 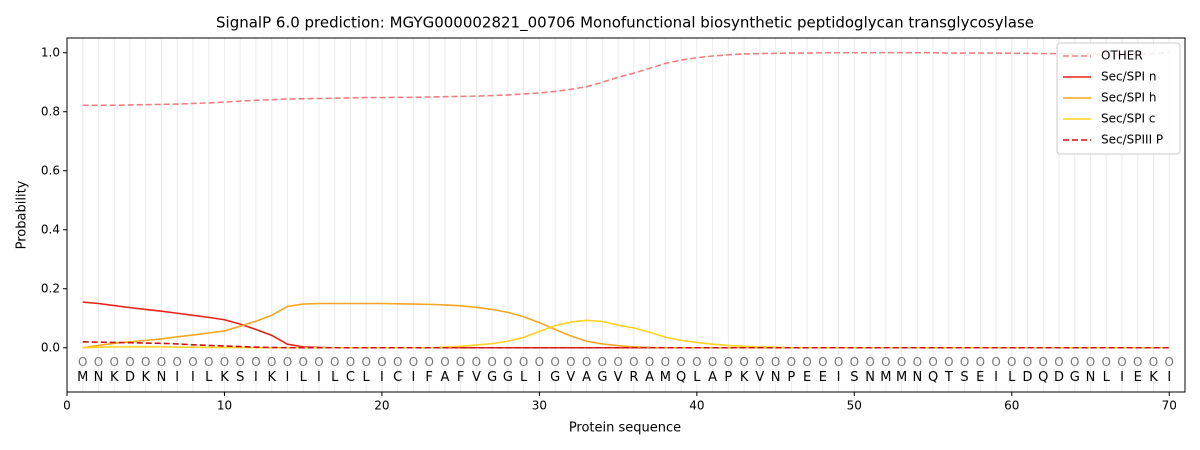 What do you see at coordinates (50, 111) in the screenshot?
I see `y-tick-label: 0.8` at bounding box center [50, 111].